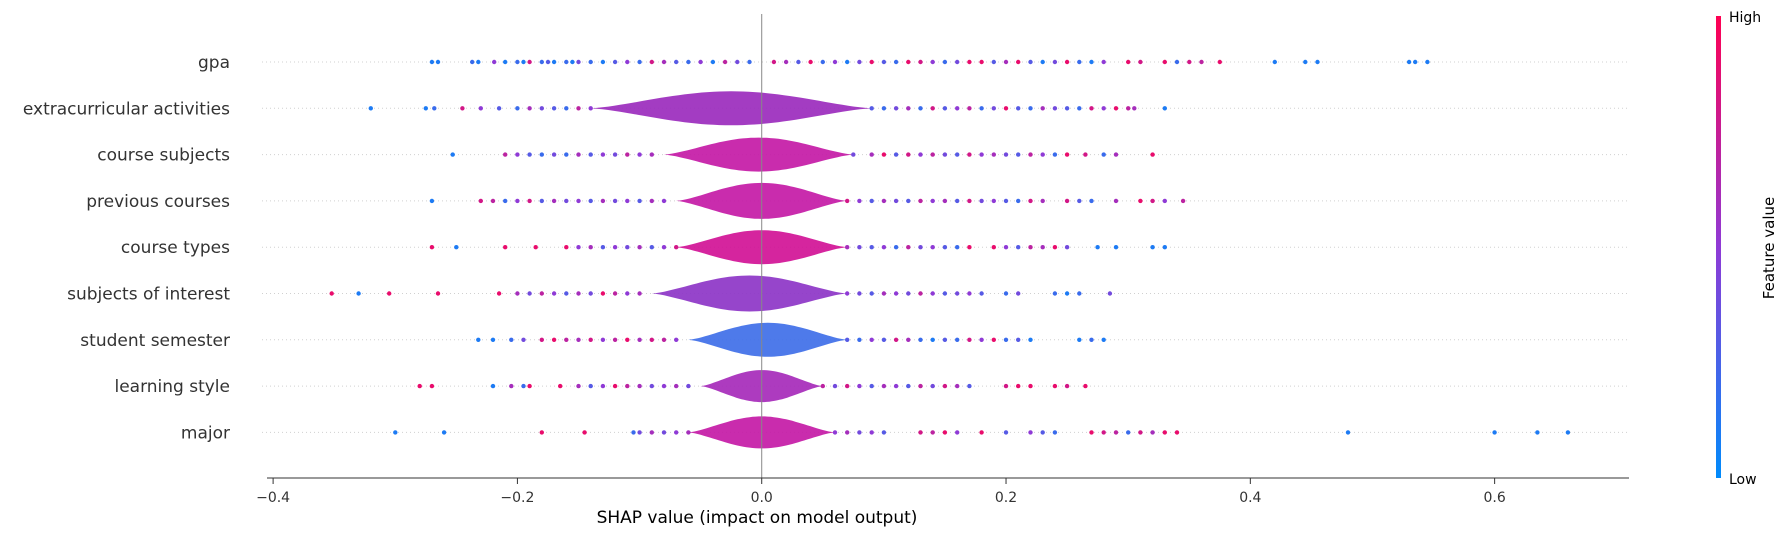  Describe the element at coordinates (826, 108) in the screenshot. I see `feature-row: extracurricular activities` at that location.